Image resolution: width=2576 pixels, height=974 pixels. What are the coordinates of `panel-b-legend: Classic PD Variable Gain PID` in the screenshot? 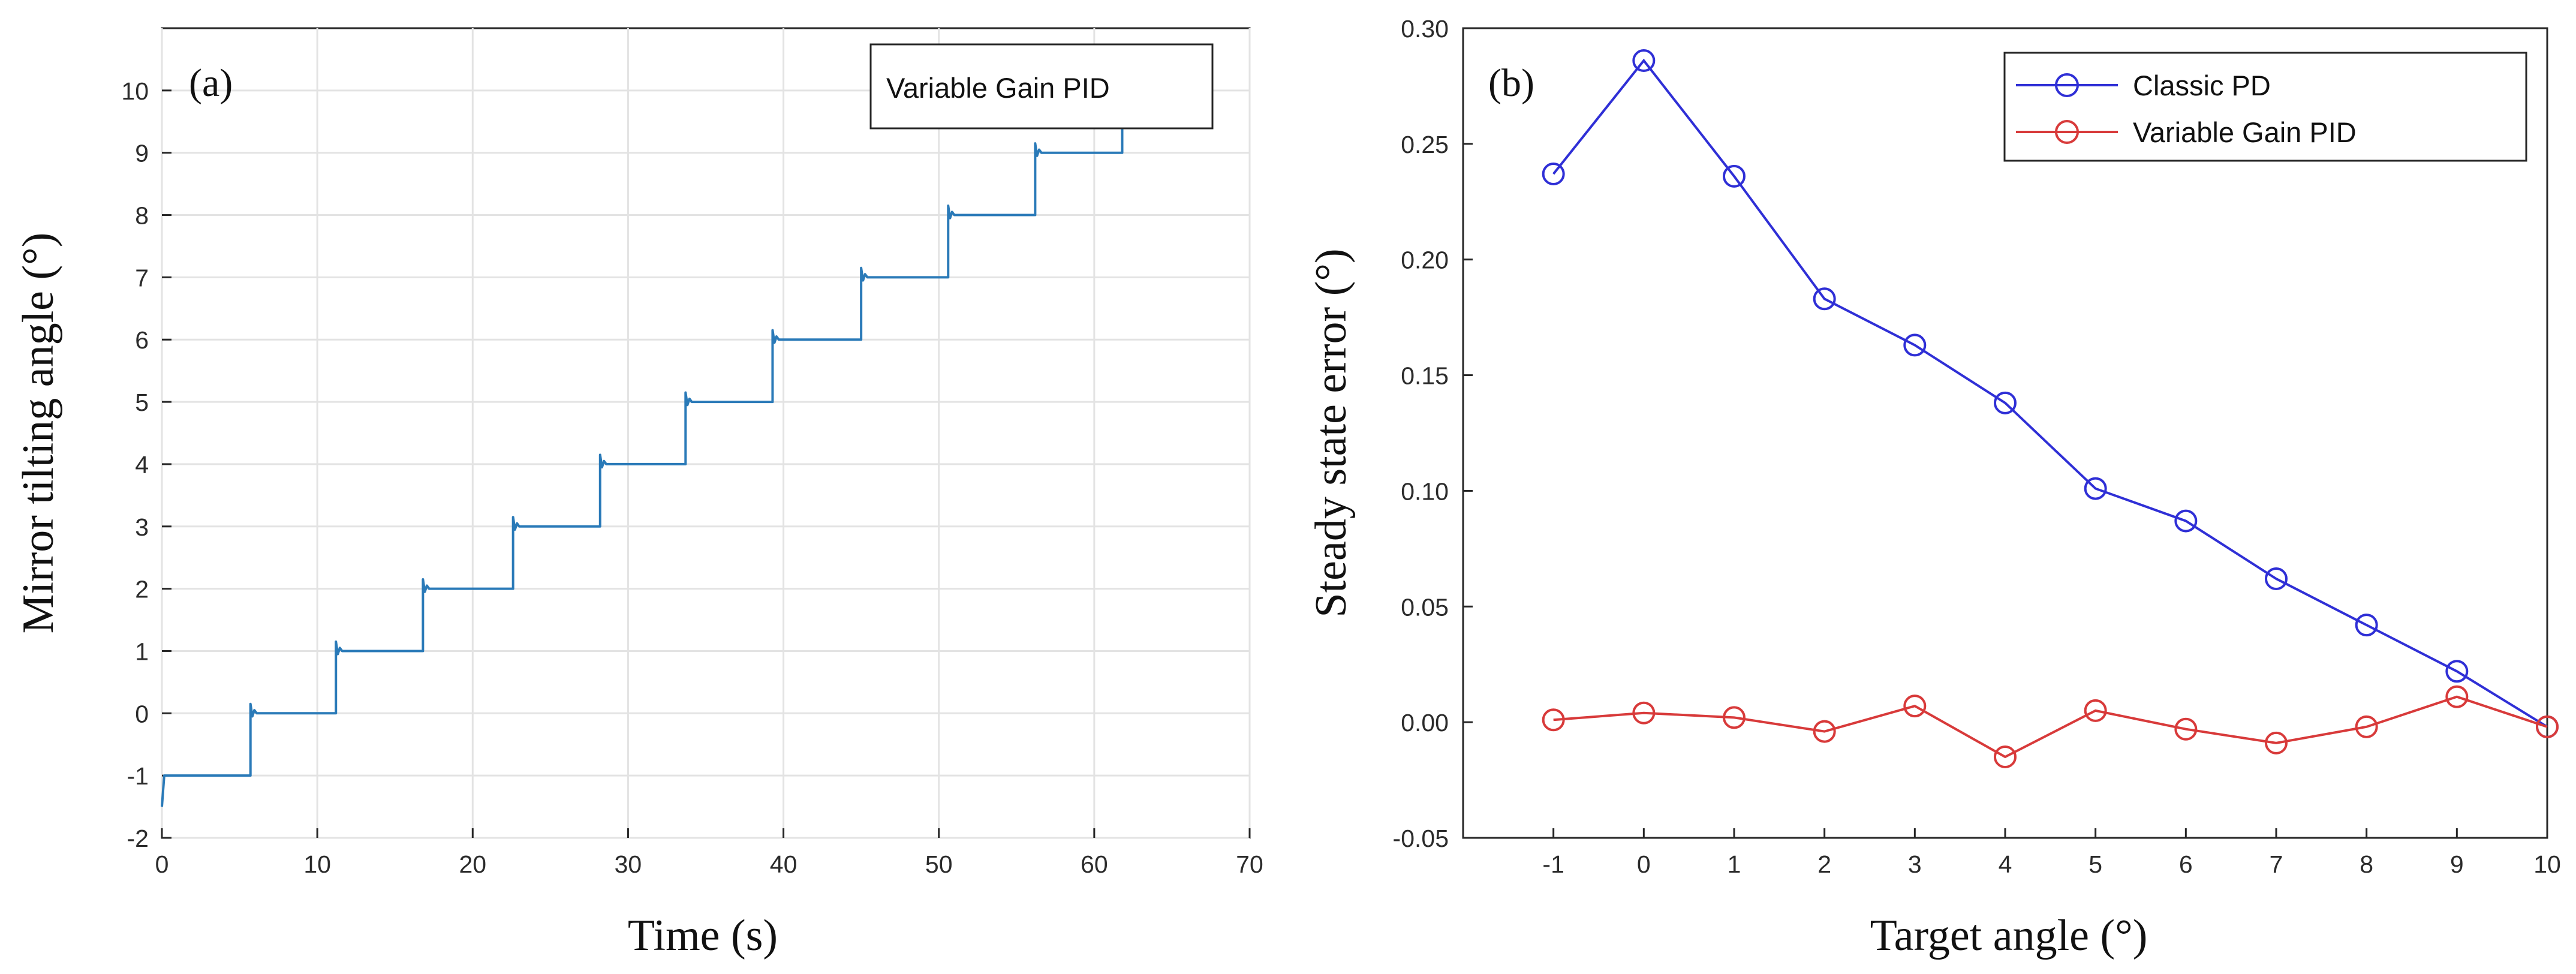 It's located at (2265, 107).